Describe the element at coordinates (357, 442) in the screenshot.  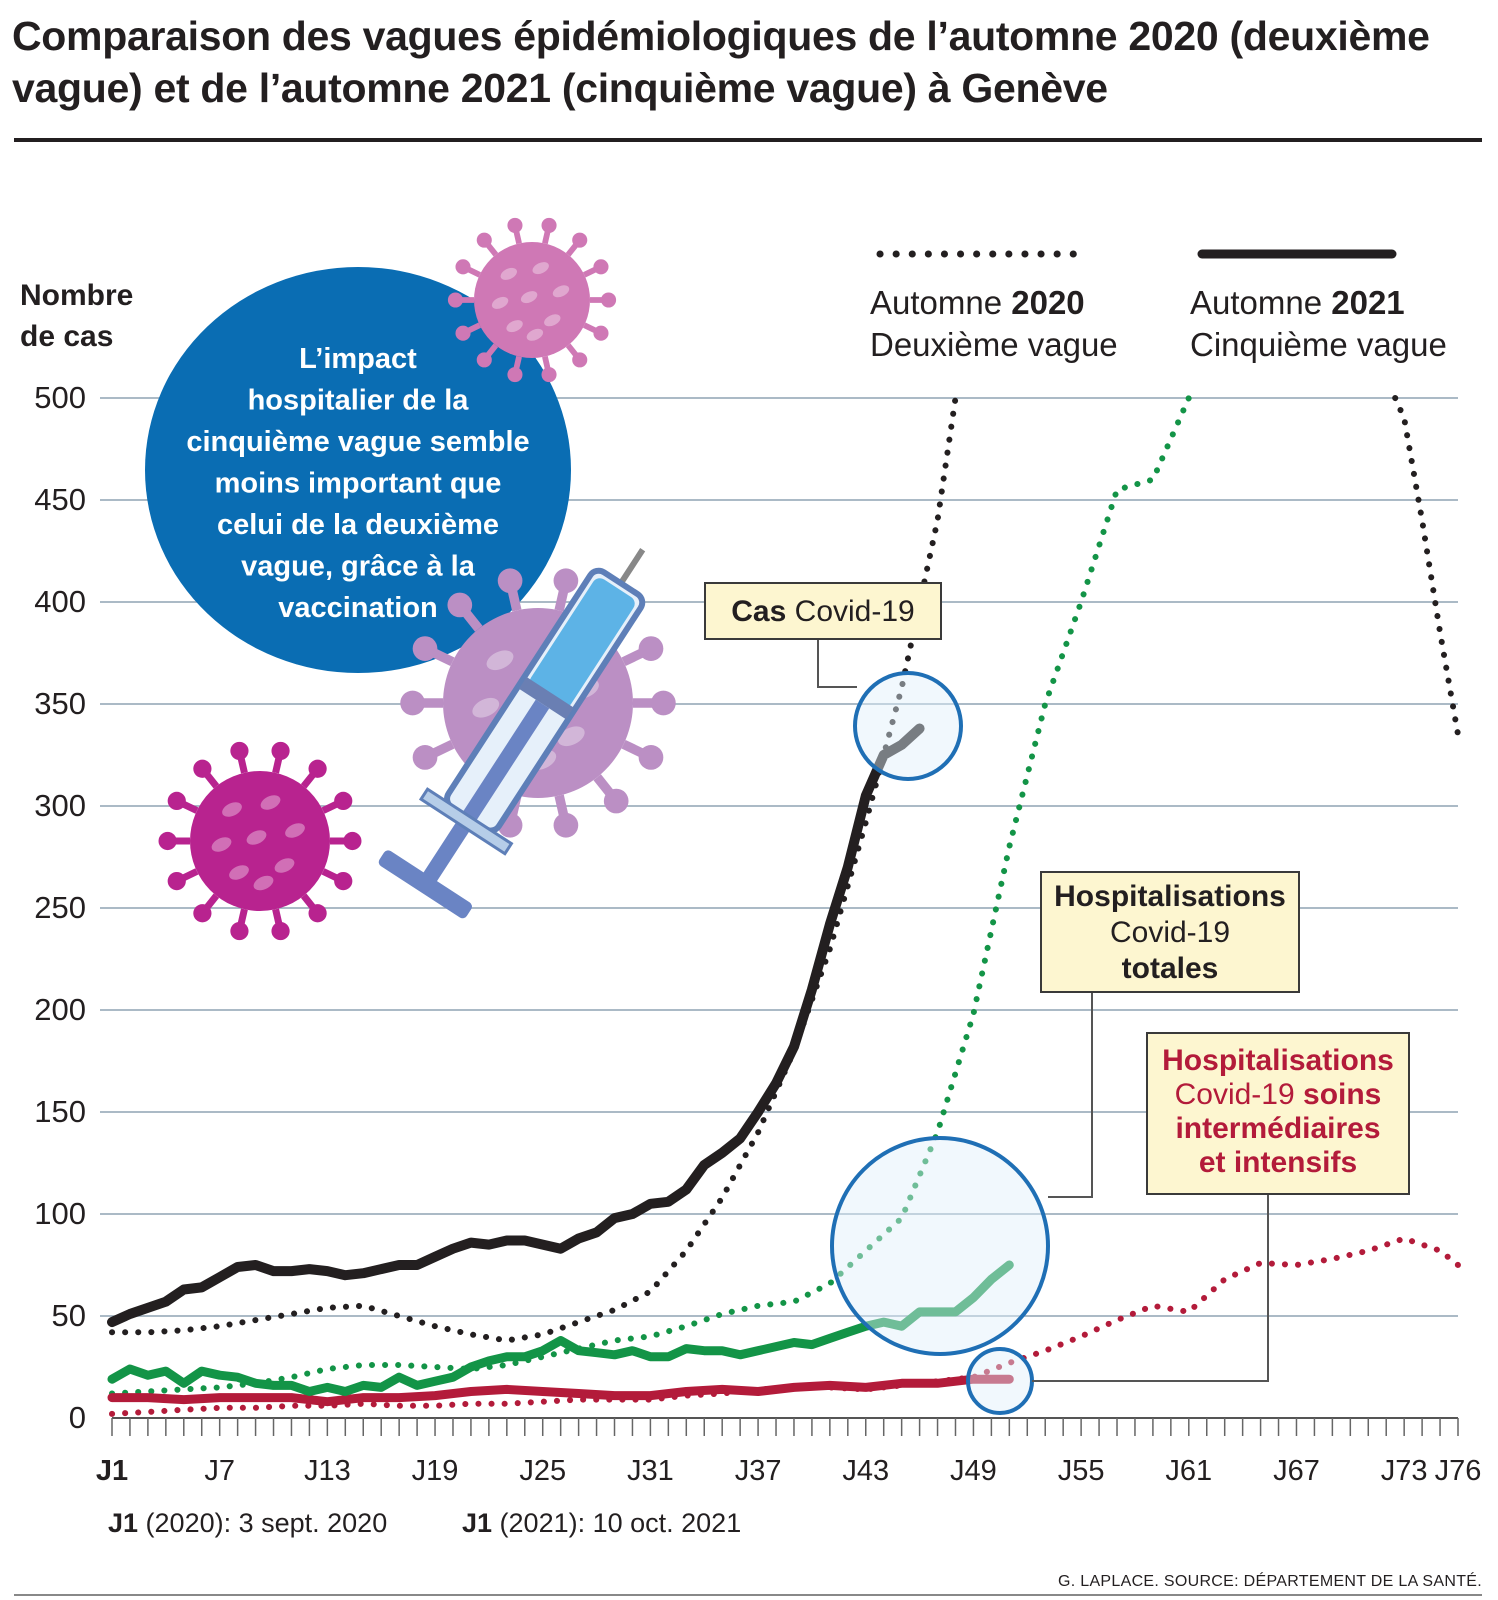
I see `info-bubble-line: cinquième vague semble` at that location.